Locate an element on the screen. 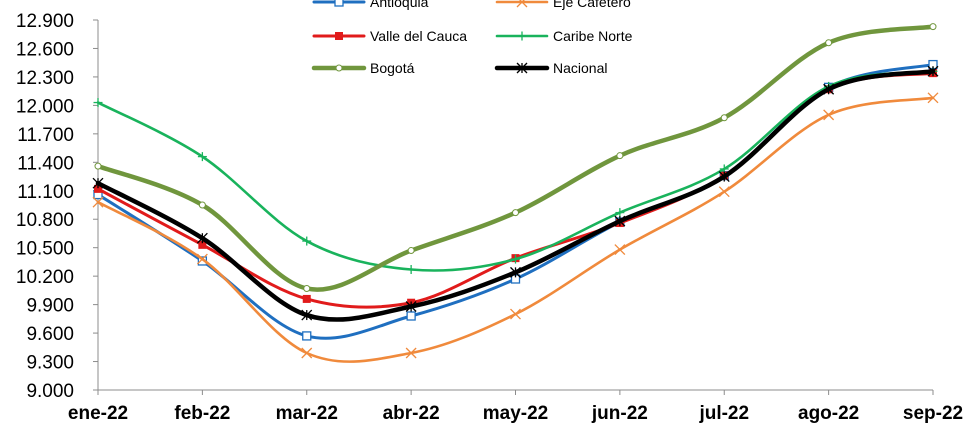 The width and height of the screenshot is (972, 429). legend-label: Antioquia is located at coordinates (399, 5).